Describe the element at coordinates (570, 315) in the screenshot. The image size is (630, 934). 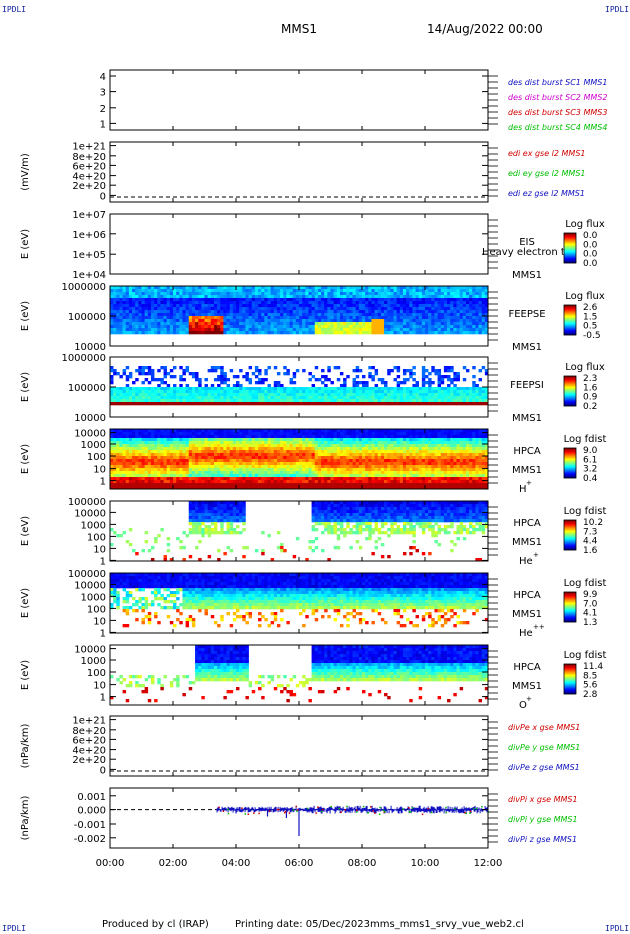
I see `colorbar-band` at that location.